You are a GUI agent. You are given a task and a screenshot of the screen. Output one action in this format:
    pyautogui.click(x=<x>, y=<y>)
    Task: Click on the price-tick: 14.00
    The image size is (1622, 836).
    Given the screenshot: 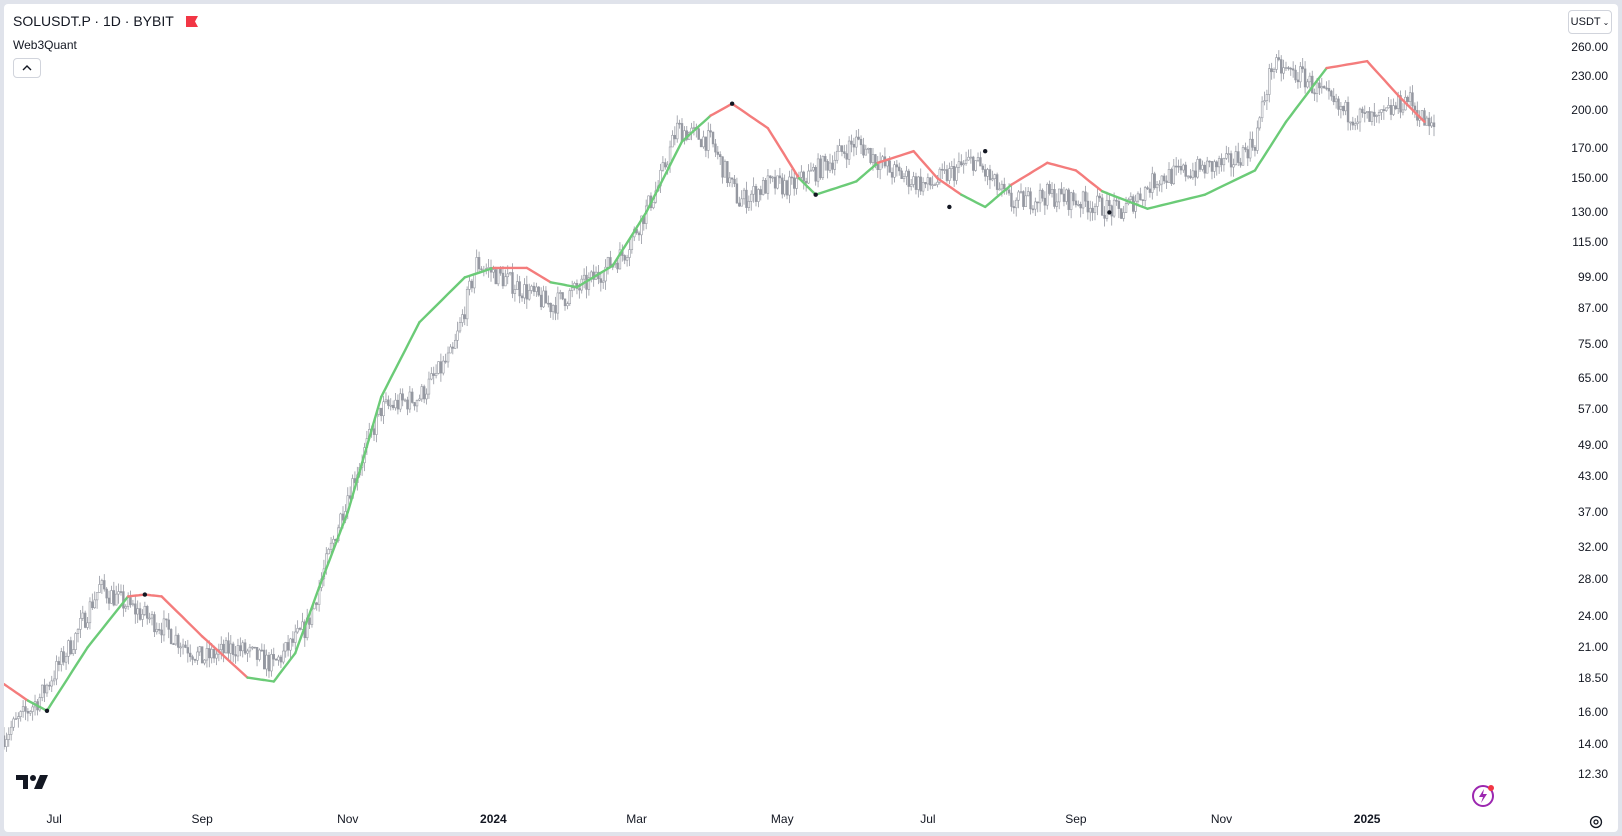 What is the action you would take?
    pyautogui.click(x=1592, y=744)
    